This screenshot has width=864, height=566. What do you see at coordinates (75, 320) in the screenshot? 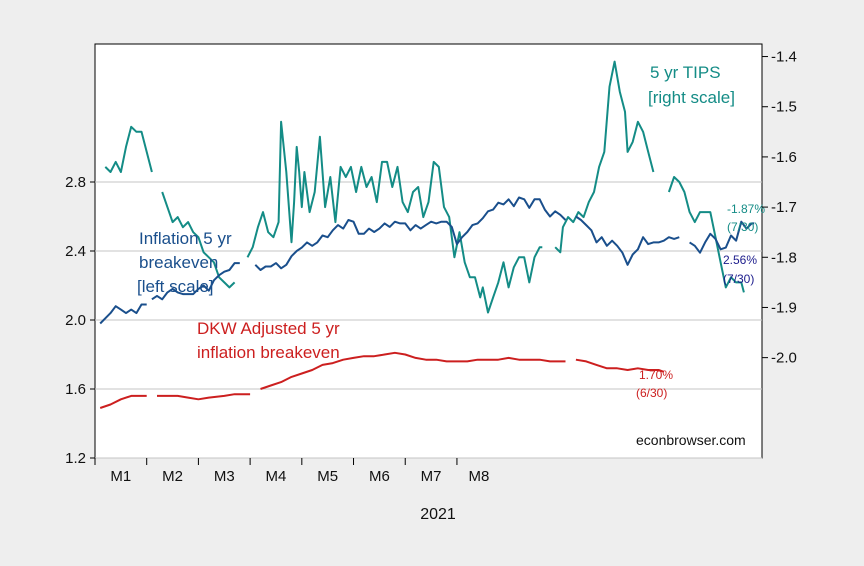
I see `left-tick-label: 2.0` at bounding box center [75, 320].